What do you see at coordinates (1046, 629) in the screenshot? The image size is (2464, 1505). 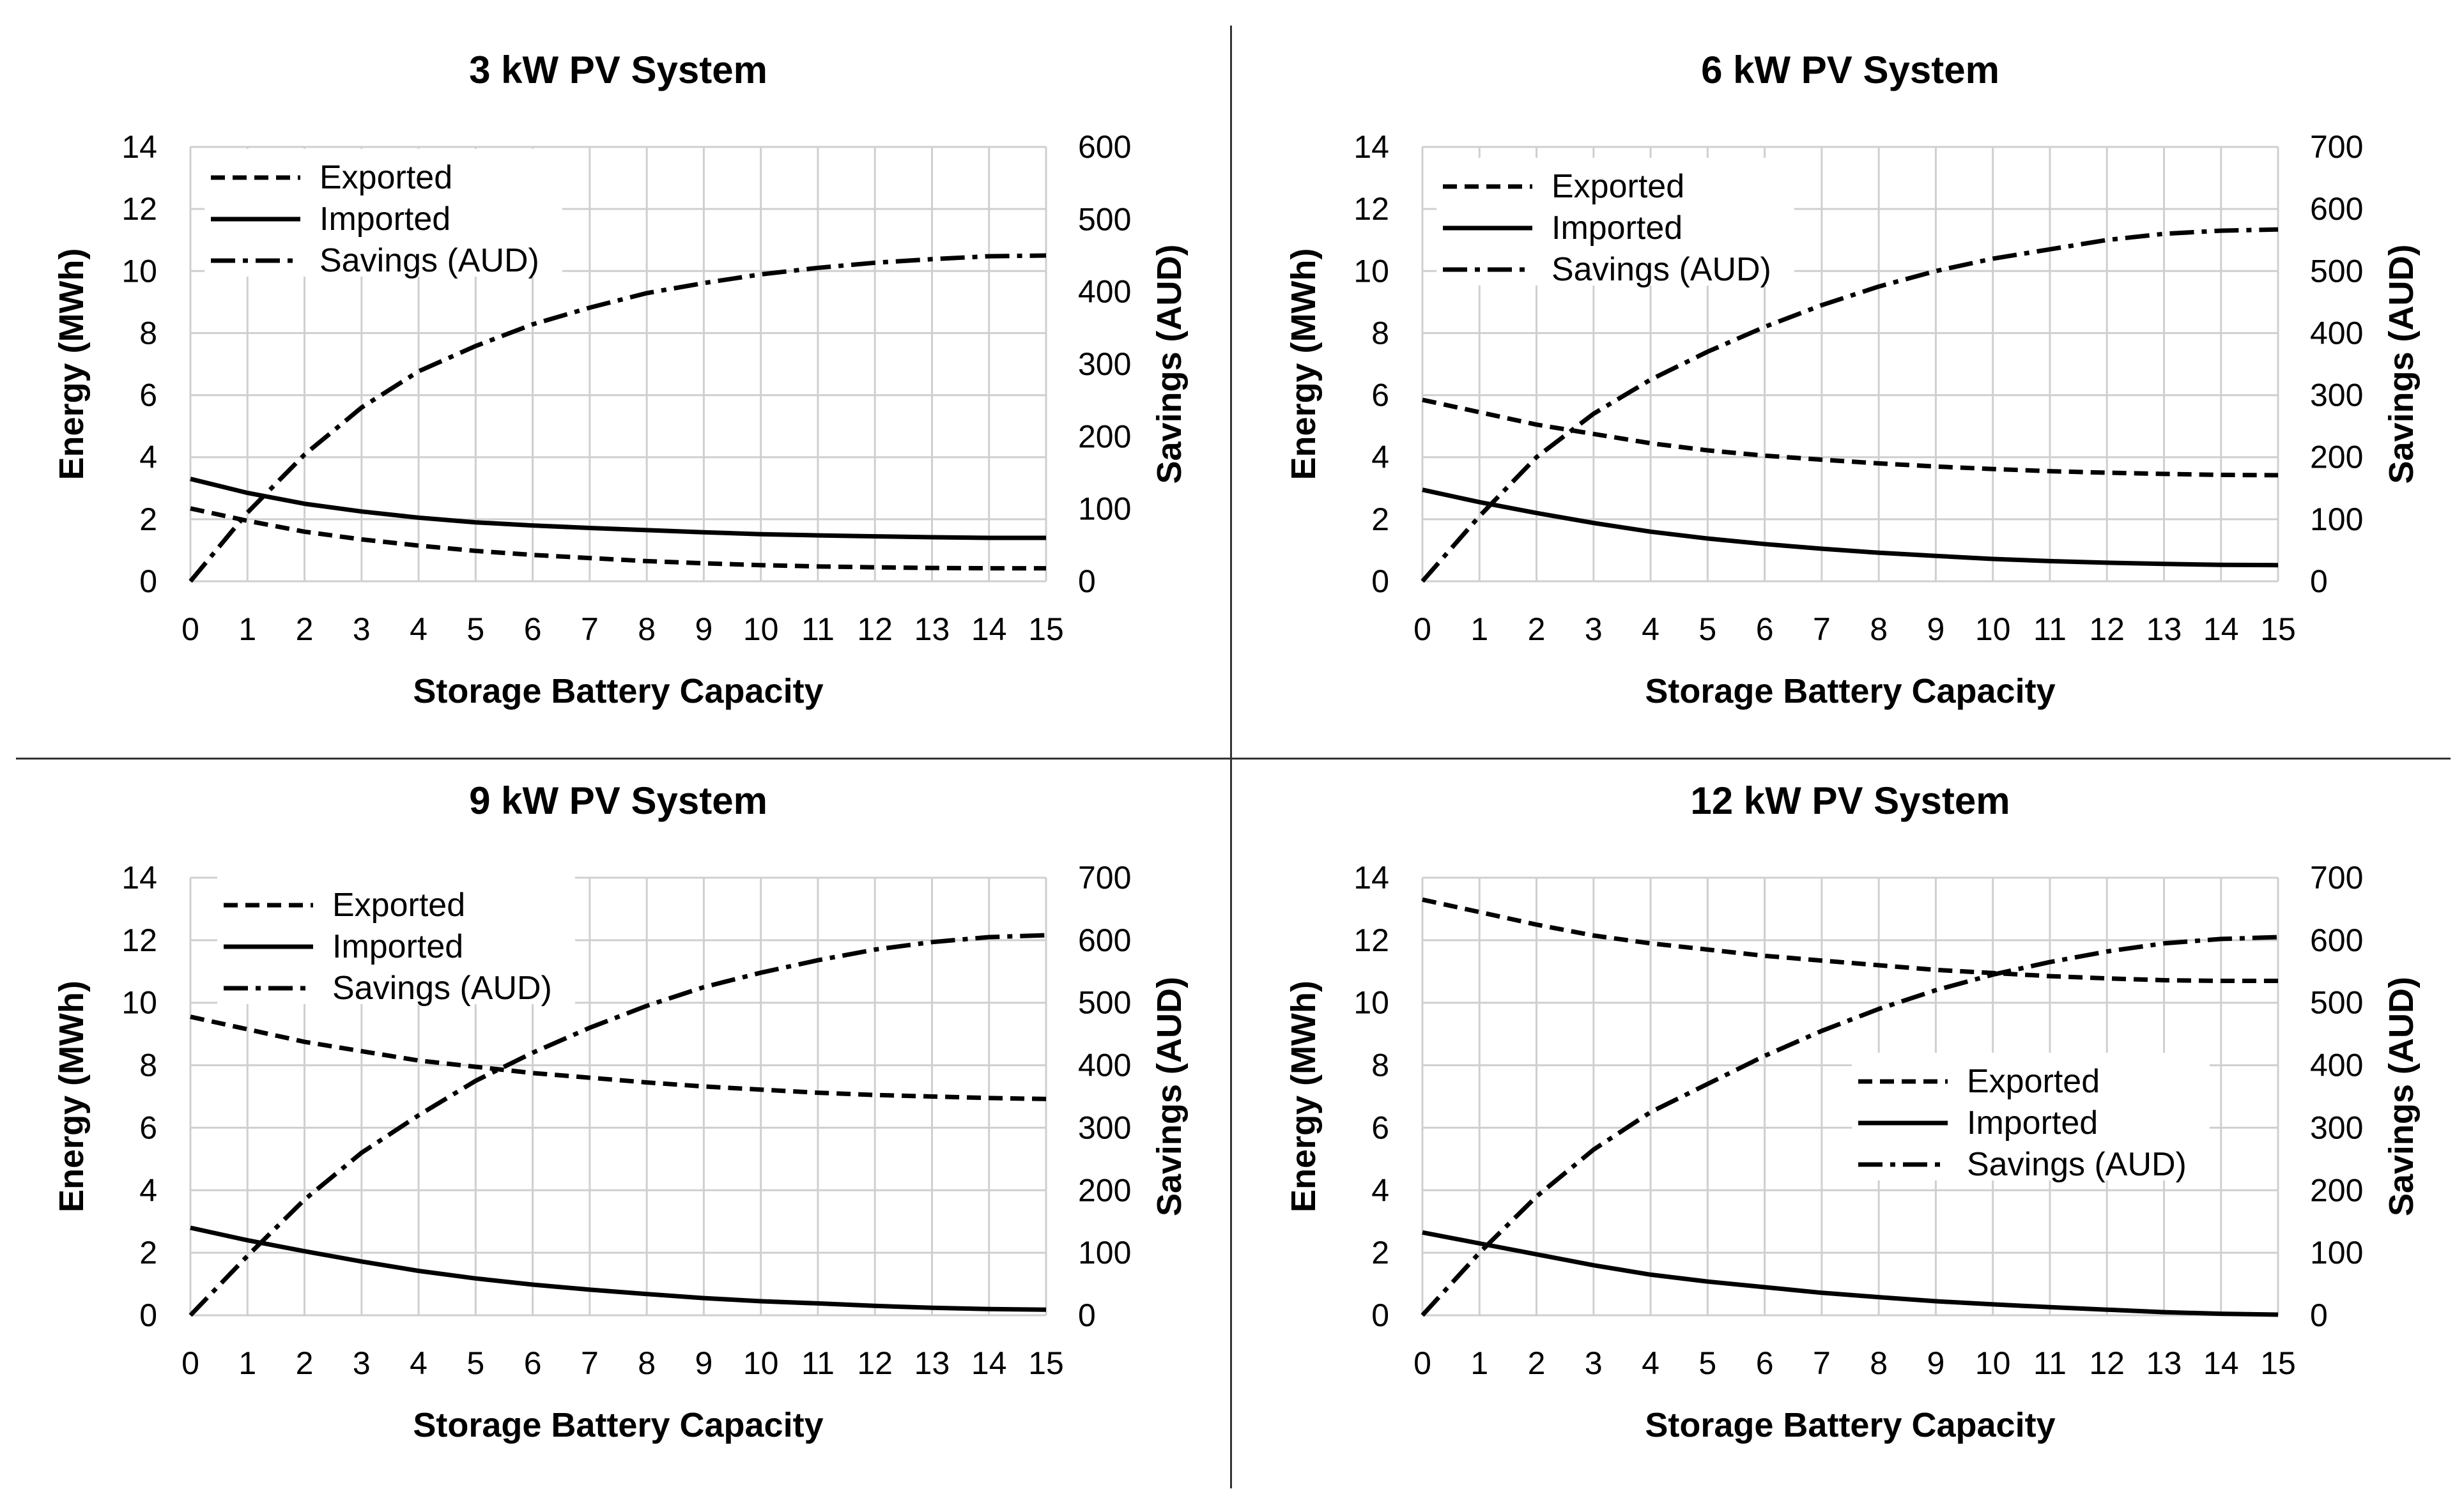 I see `x-tick-label: 15` at bounding box center [1046, 629].